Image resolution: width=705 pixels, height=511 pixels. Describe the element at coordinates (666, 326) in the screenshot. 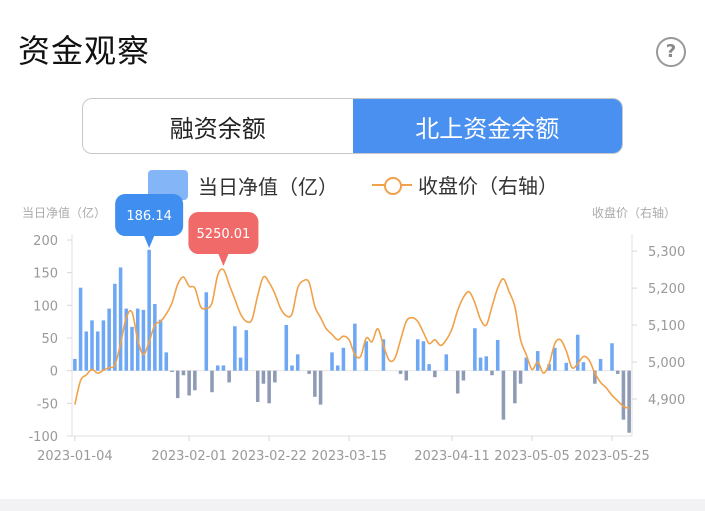

I see `right-tick-label: 5,100` at that location.